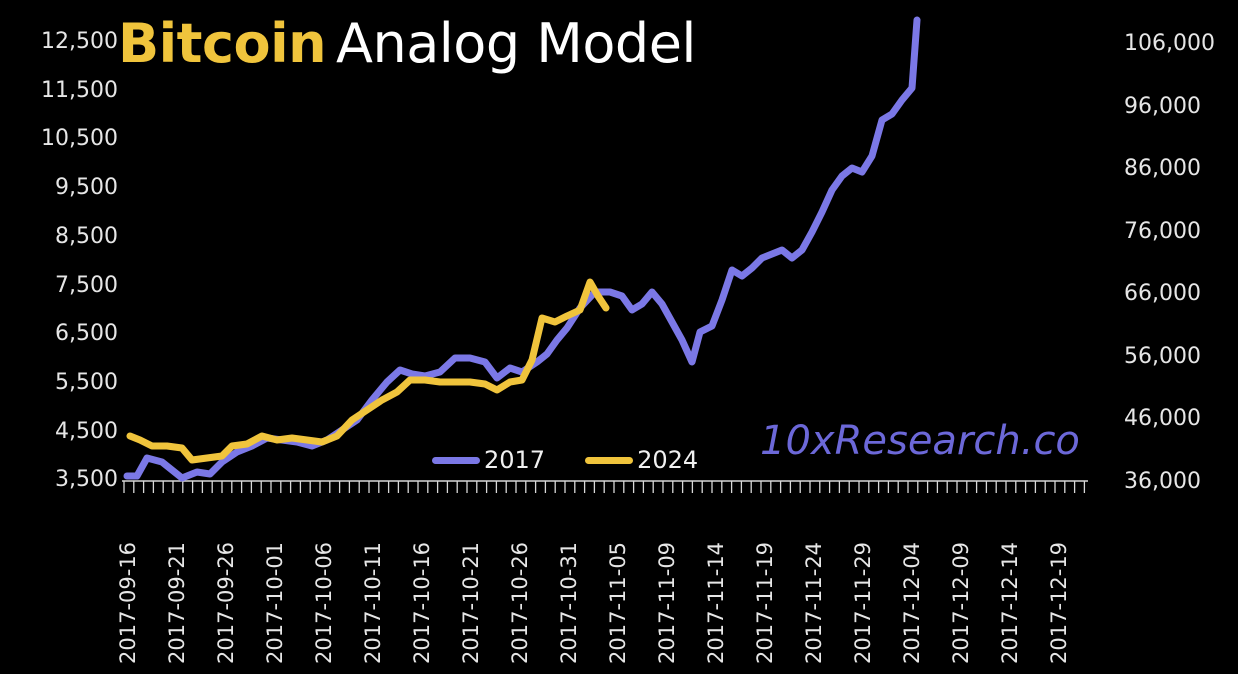 Image resolution: width=1238 pixels, height=674 pixels. I want to click on right-axis-tick: 56,000, so click(1162, 356).